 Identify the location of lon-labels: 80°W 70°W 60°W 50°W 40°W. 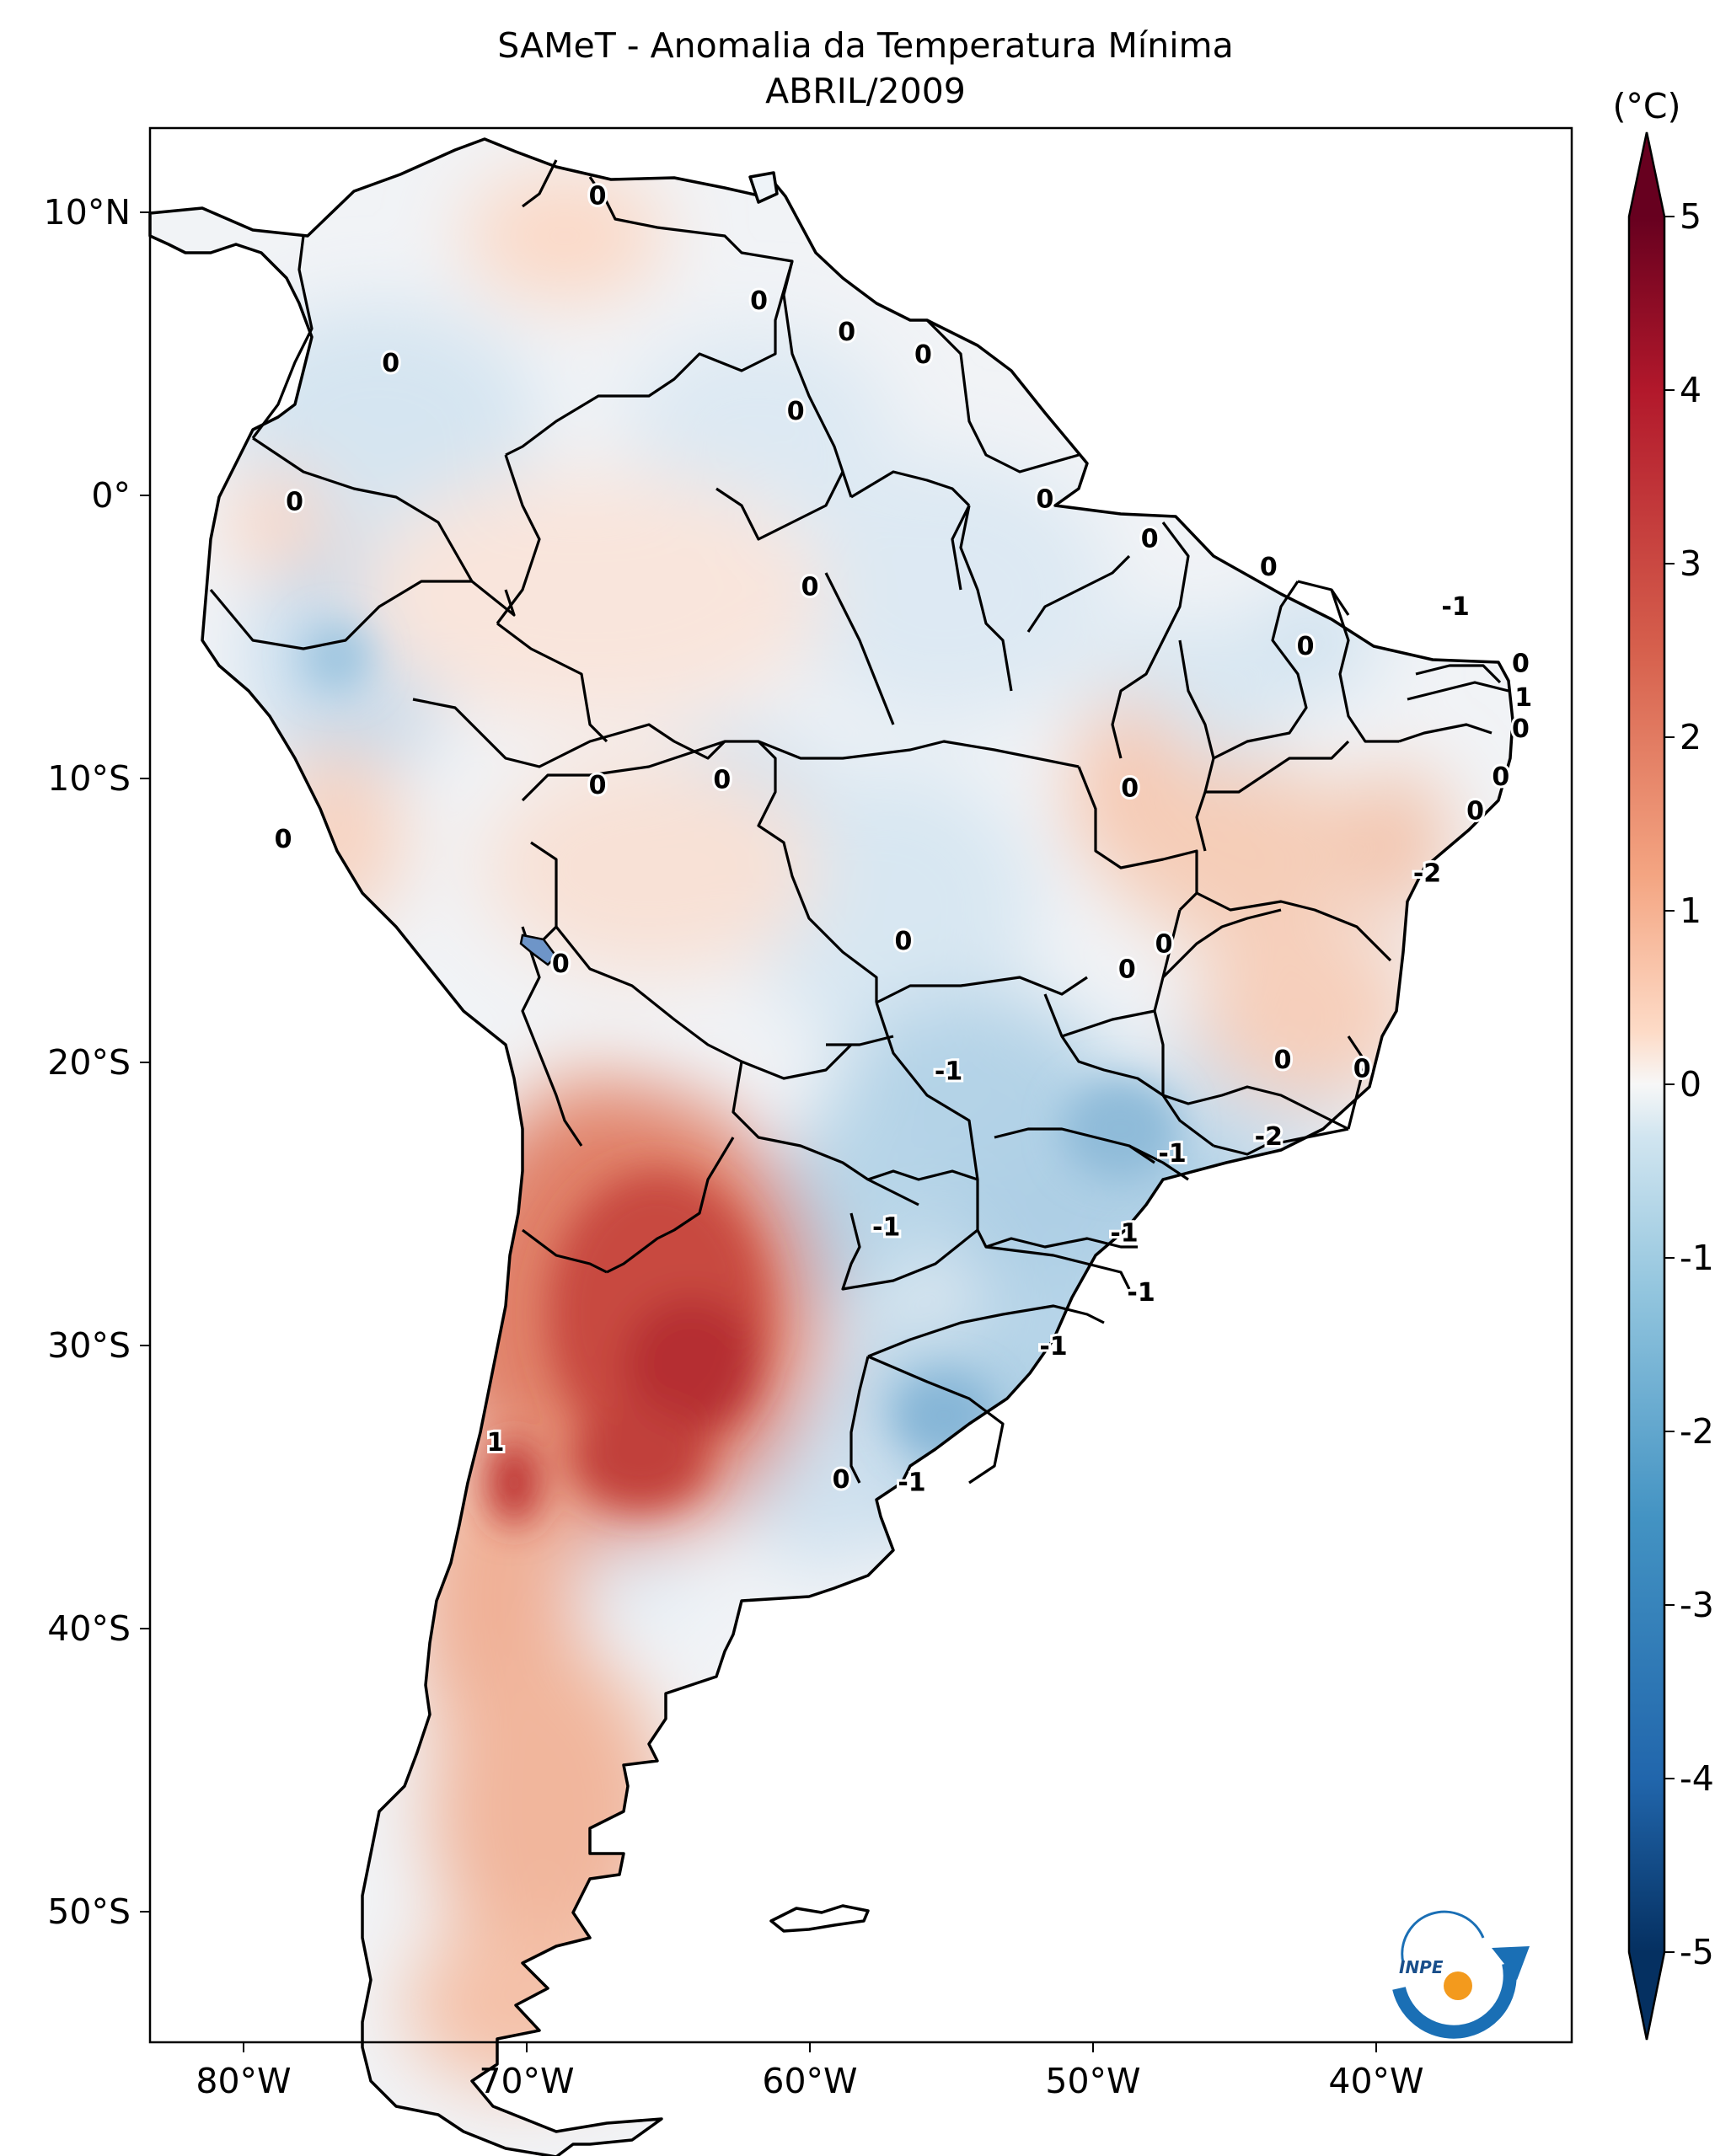
(809, 2081).